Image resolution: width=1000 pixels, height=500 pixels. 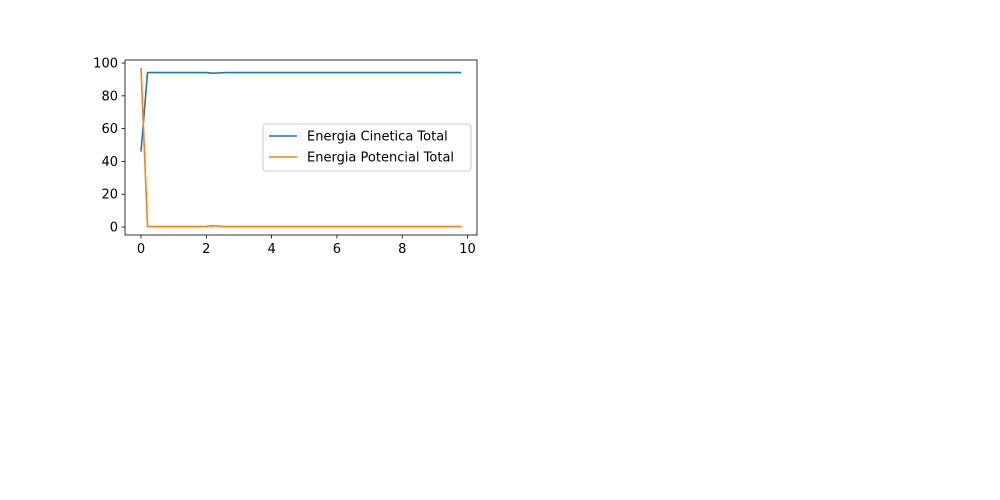 What do you see at coordinates (141, 249) in the screenshot?
I see `x-tick-label: 0` at bounding box center [141, 249].